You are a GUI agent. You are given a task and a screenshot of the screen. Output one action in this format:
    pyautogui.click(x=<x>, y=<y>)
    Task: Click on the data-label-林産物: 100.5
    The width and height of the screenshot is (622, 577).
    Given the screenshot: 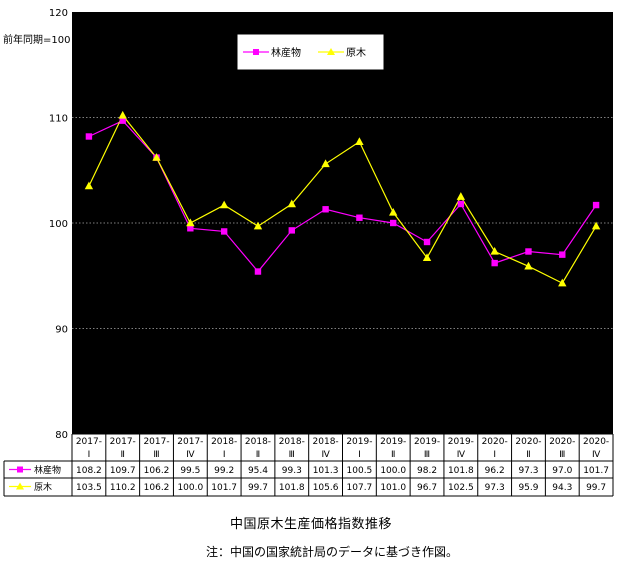 What is the action you would take?
    pyautogui.click(x=360, y=471)
    